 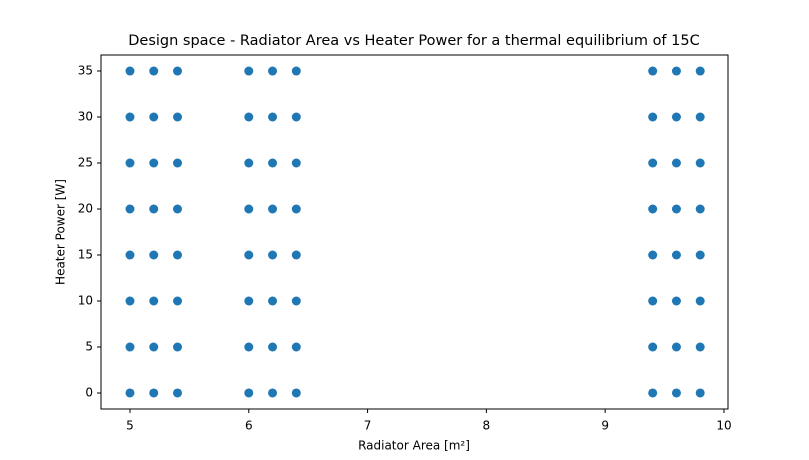 I want to click on y-tick-label: 25, so click(x=85, y=163).